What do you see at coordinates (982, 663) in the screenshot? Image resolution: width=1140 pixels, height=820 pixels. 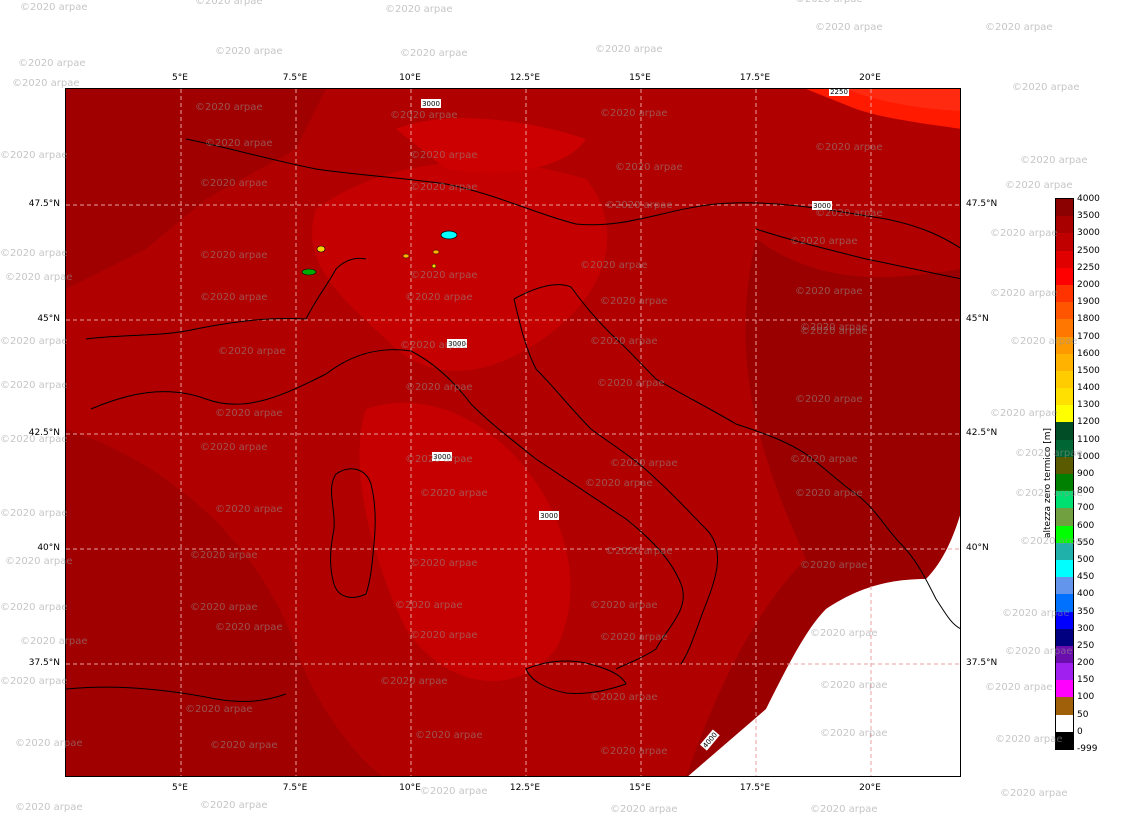 I see `lat-tick-right: 37.5°N` at bounding box center [982, 663].